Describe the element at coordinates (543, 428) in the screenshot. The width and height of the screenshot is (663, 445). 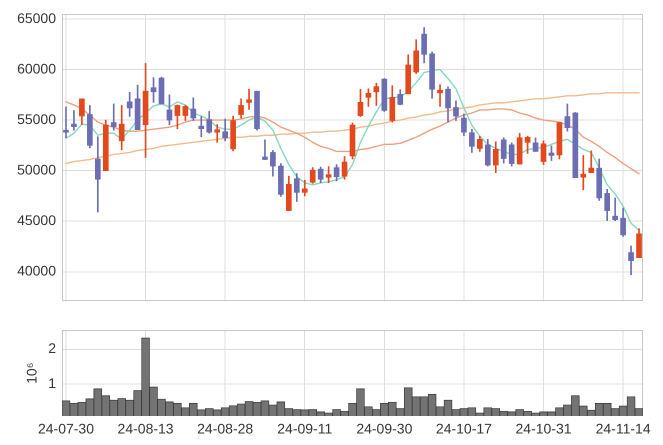
I see `x-tick-label: 24-10-31` at that location.